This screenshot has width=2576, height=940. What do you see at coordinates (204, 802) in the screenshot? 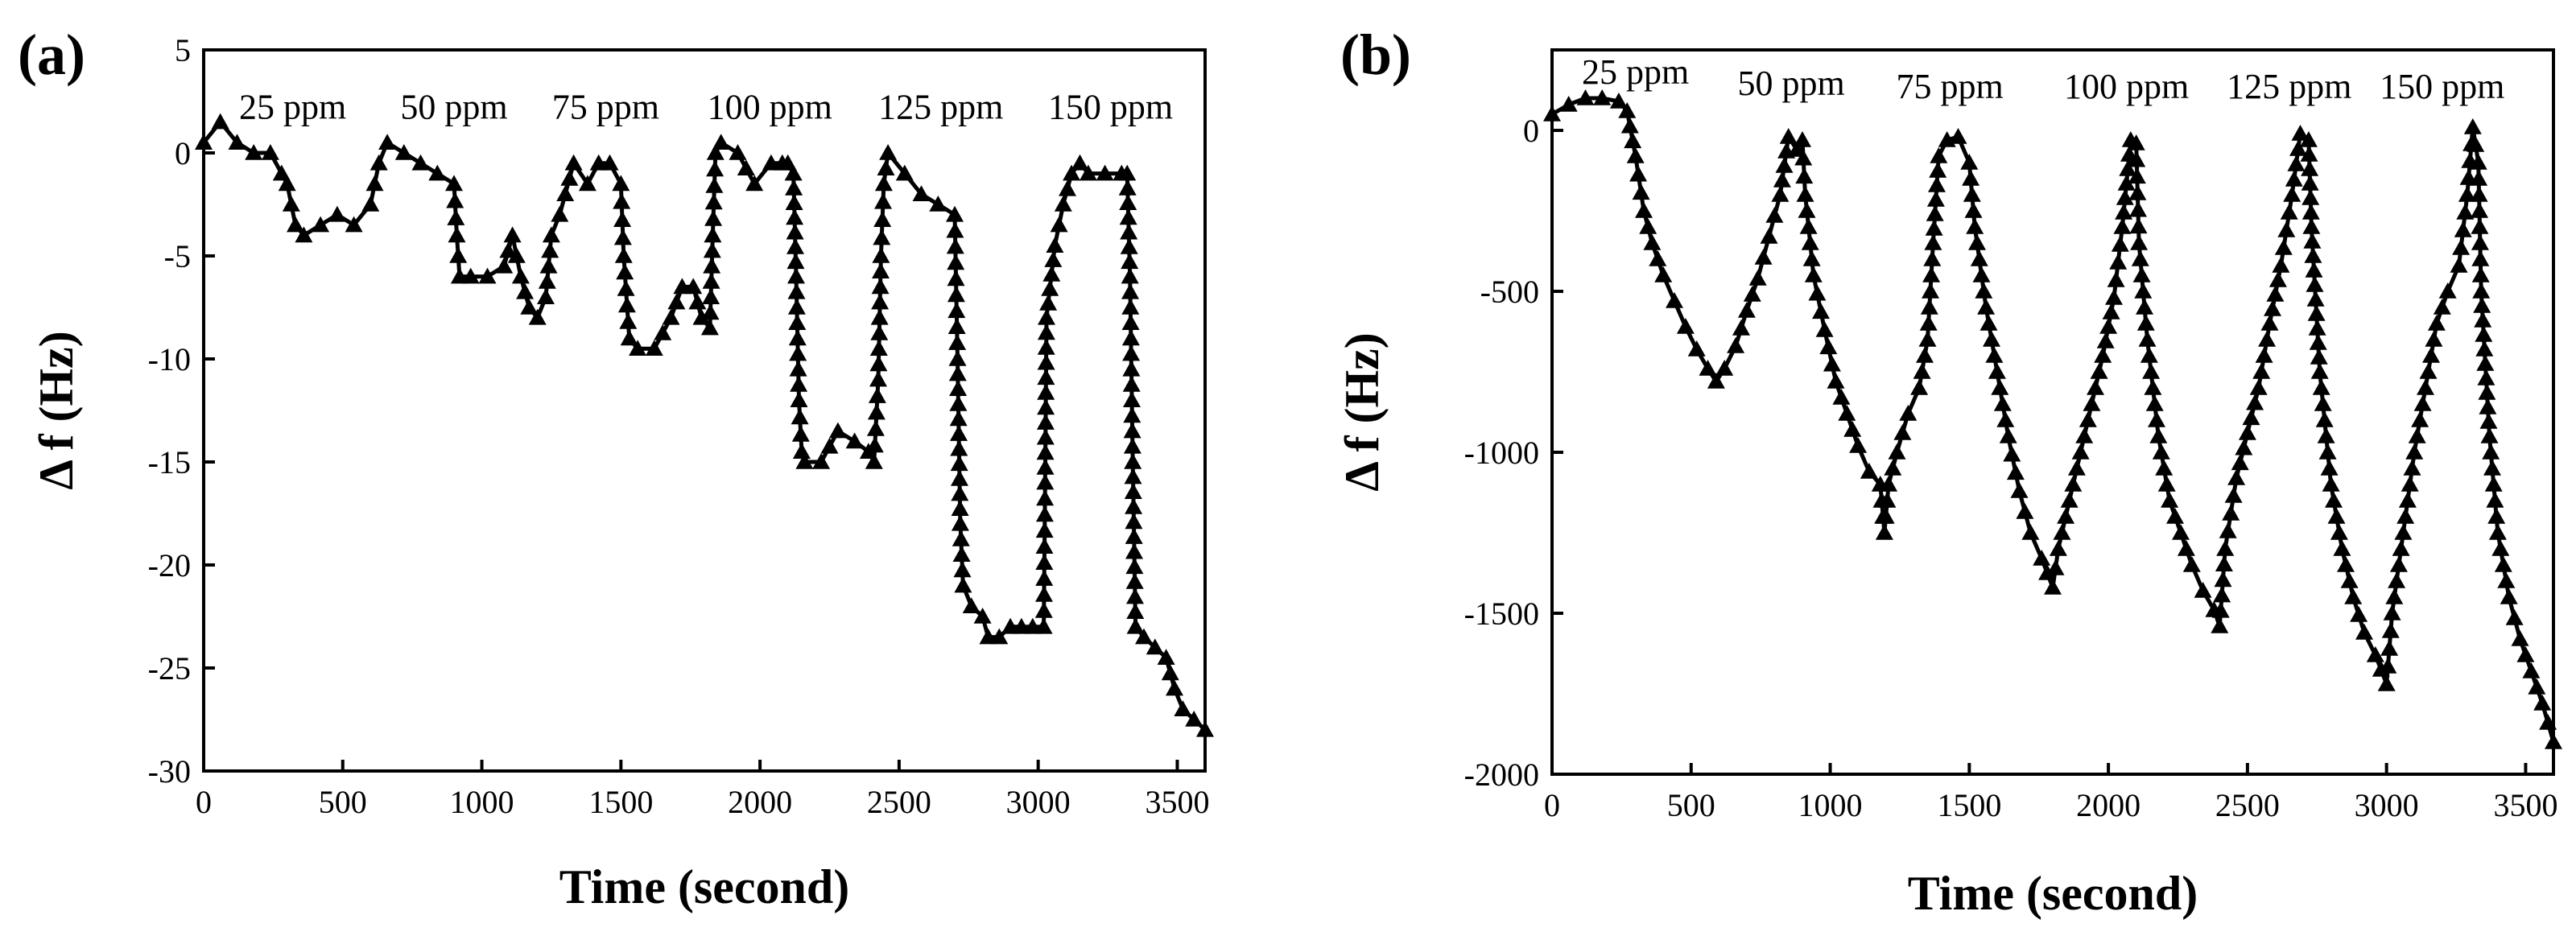
I see `x-tick-label: 0` at bounding box center [204, 802].